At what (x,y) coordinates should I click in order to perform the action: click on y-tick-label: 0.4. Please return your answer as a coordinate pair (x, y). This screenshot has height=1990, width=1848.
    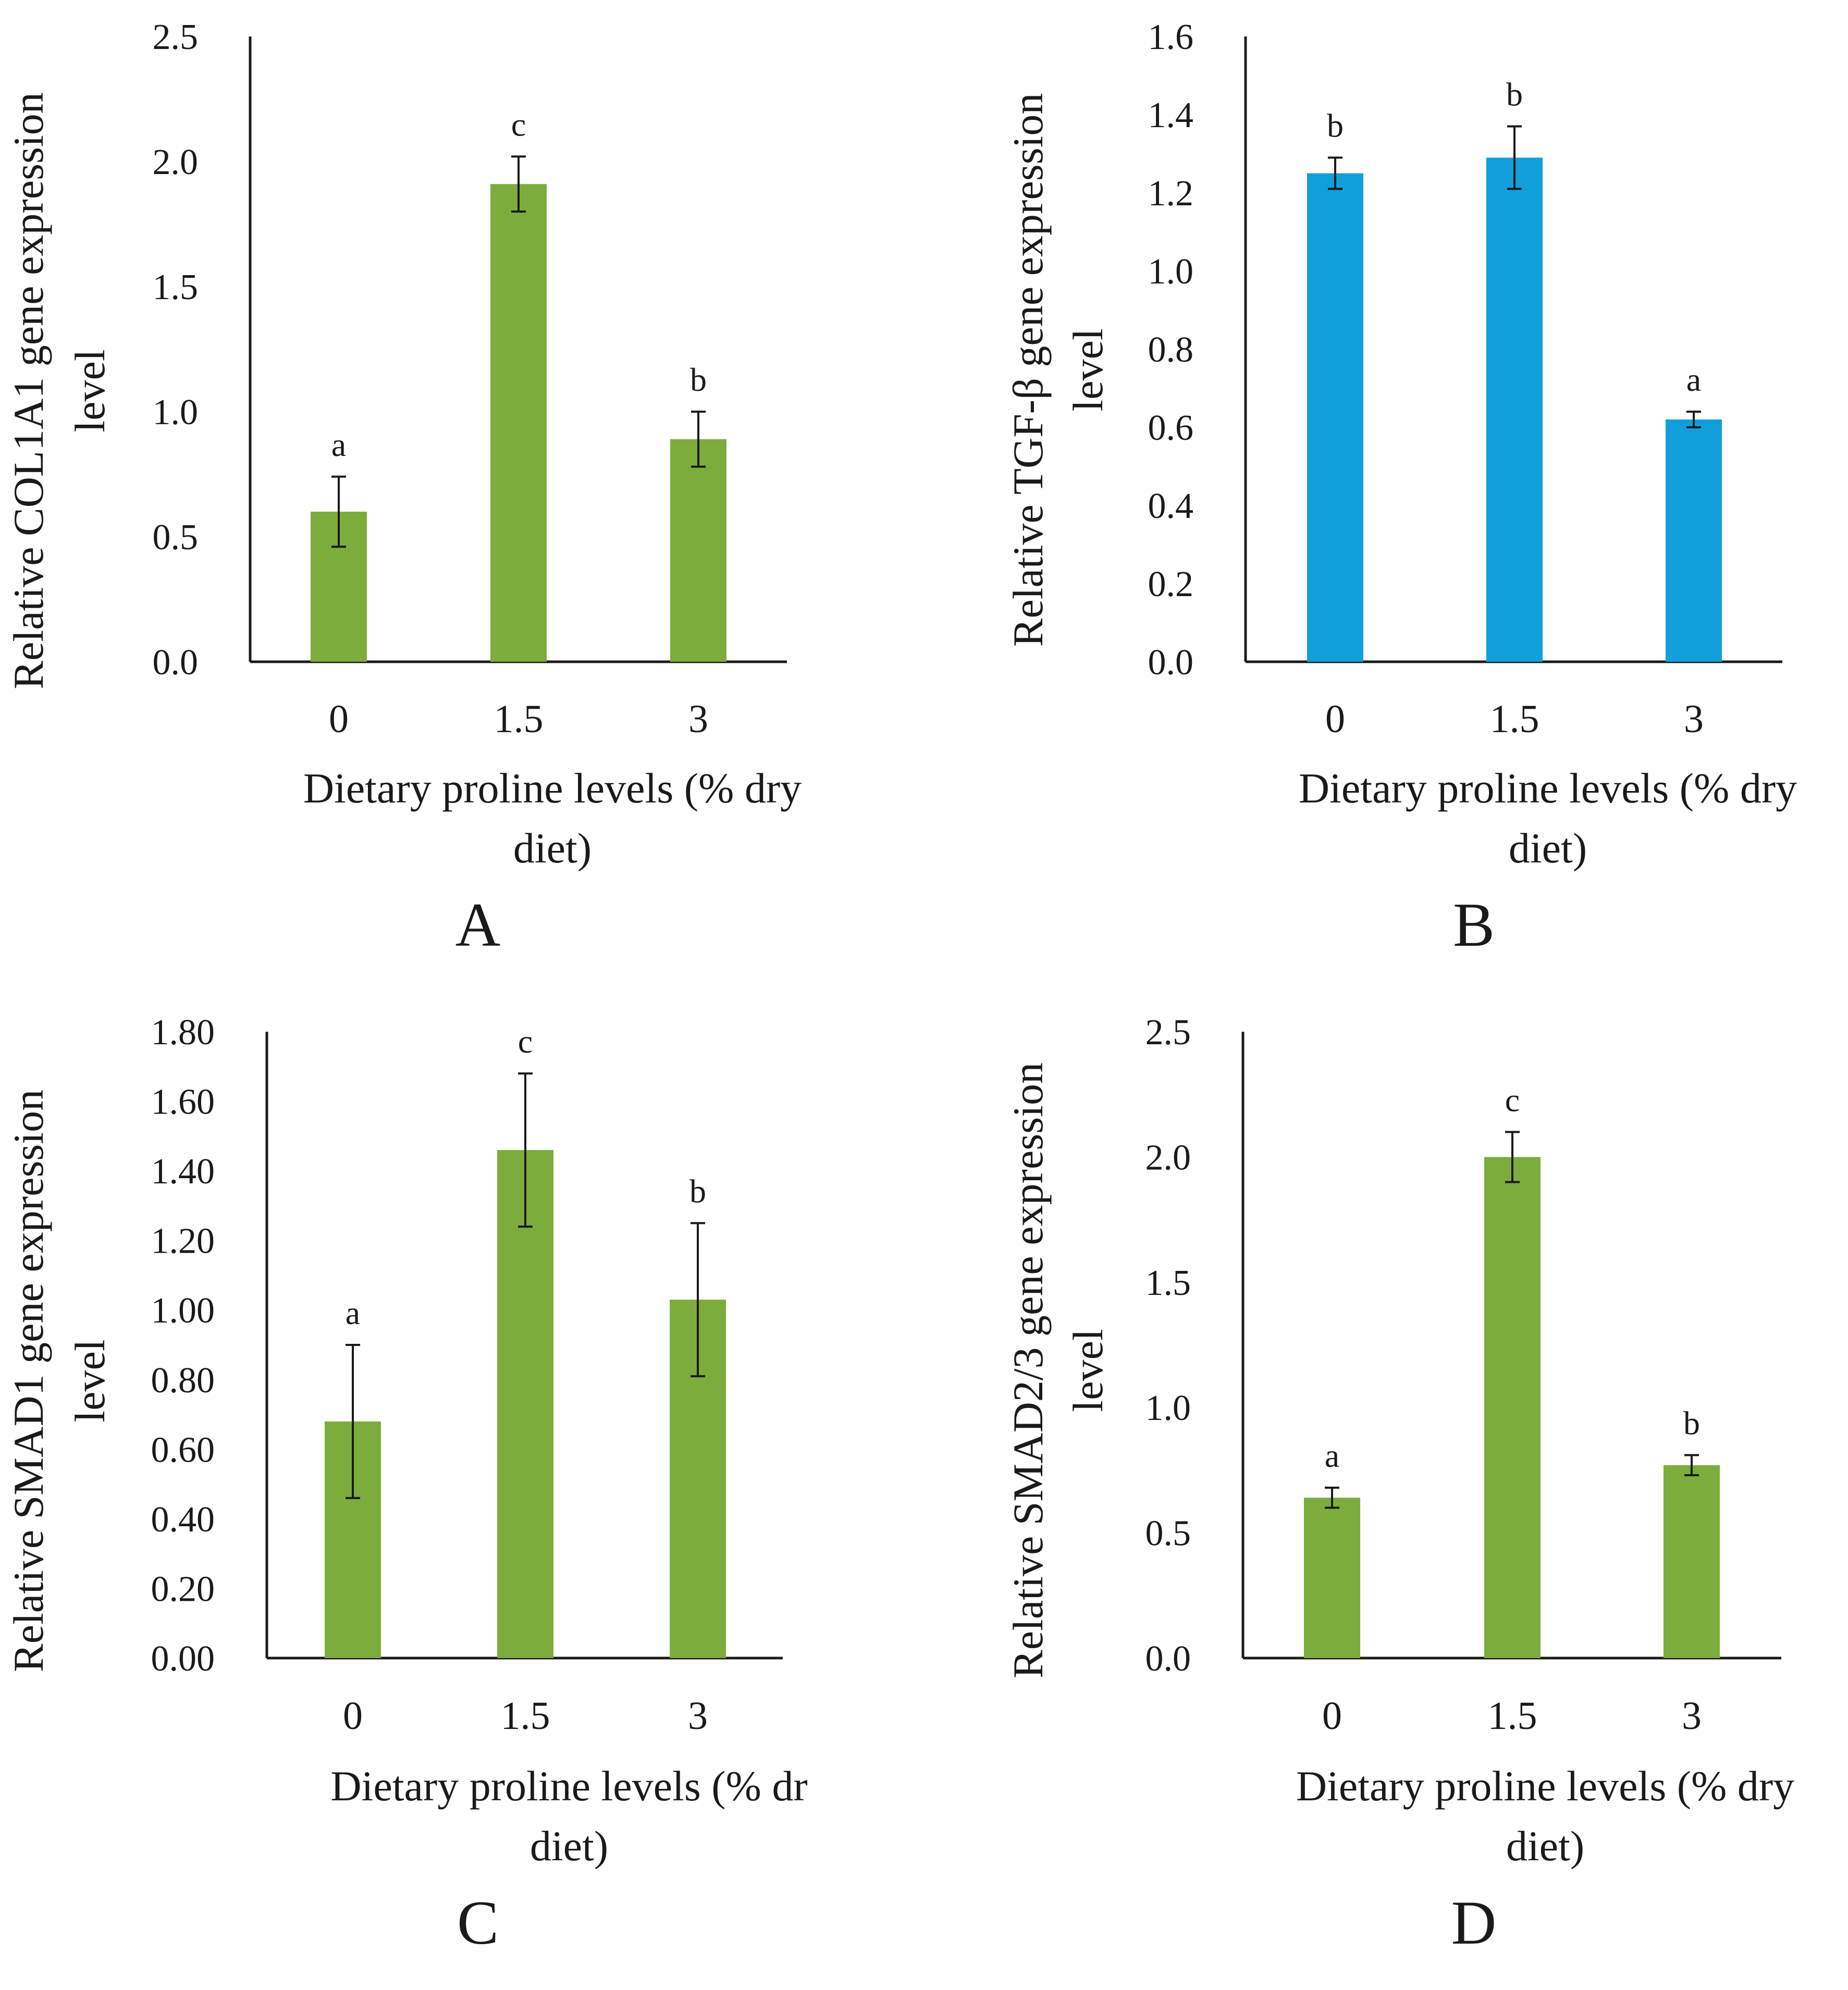
    Looking at the image, I should click on (1171, 506).